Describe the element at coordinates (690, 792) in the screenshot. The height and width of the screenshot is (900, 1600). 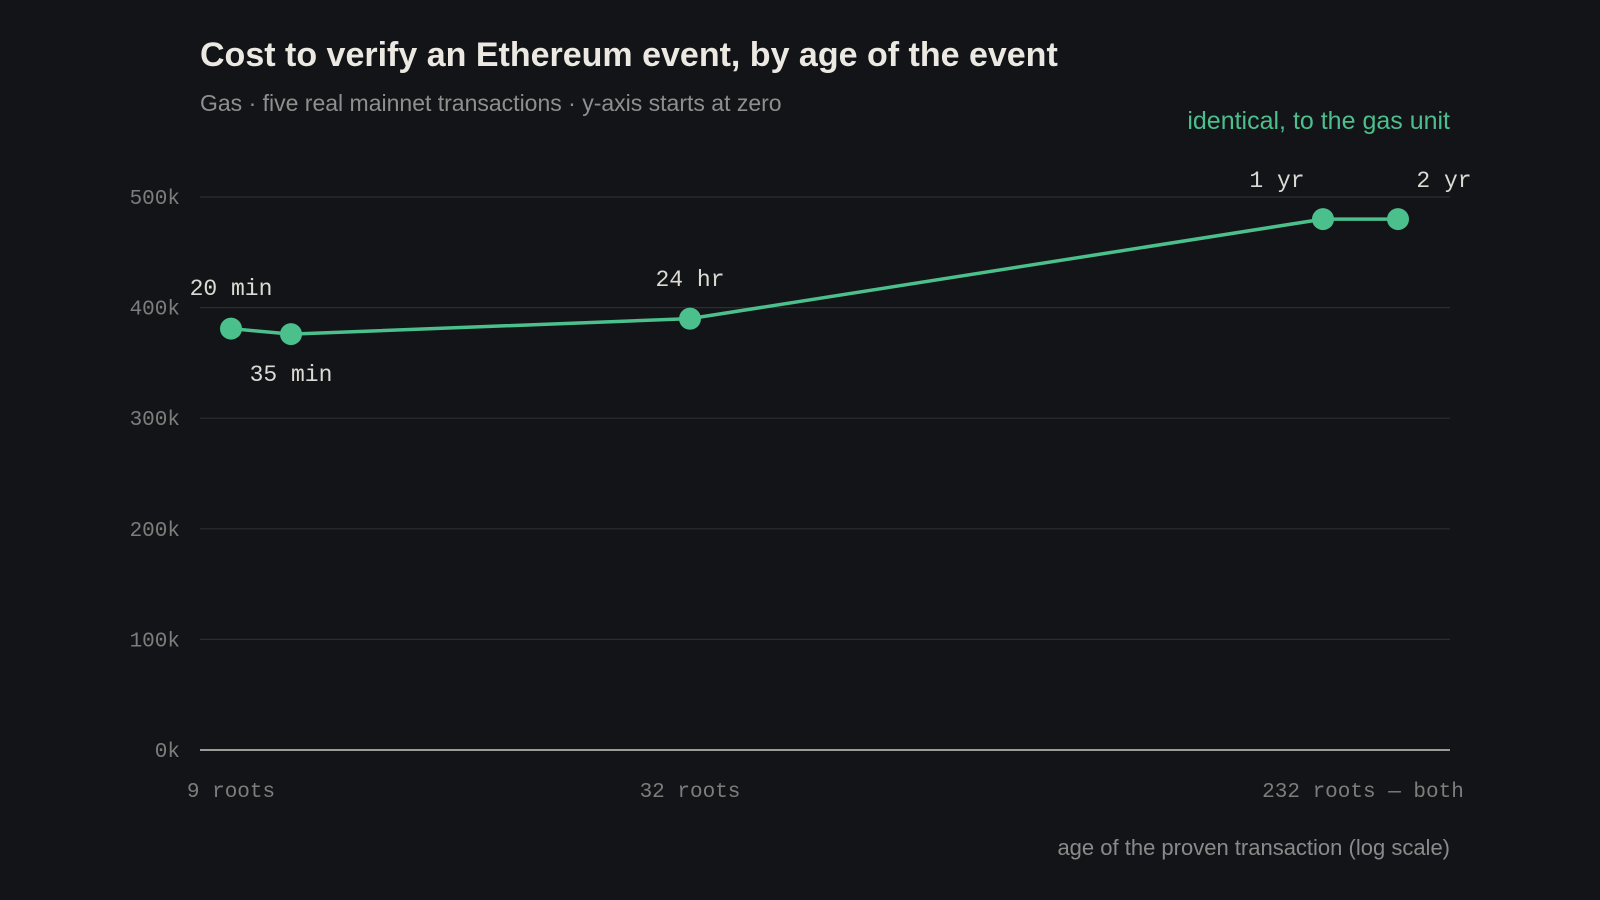
I see `x-tick-label: 32 roots` at that location.